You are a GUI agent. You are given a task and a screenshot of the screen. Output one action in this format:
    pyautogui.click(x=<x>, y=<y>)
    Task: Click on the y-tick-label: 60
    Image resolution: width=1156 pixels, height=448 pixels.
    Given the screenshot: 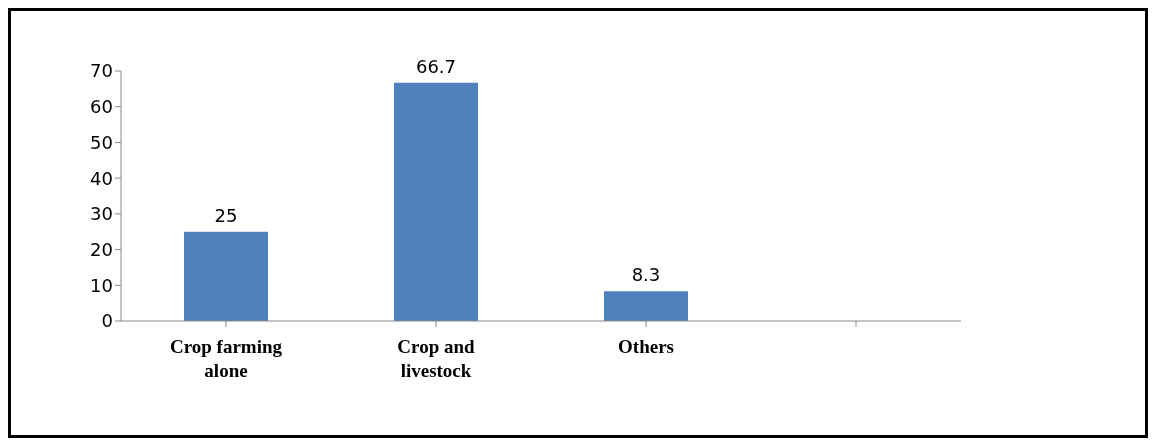 What is the action you would take?
    pyautogui.click(x=101, y=107)
    